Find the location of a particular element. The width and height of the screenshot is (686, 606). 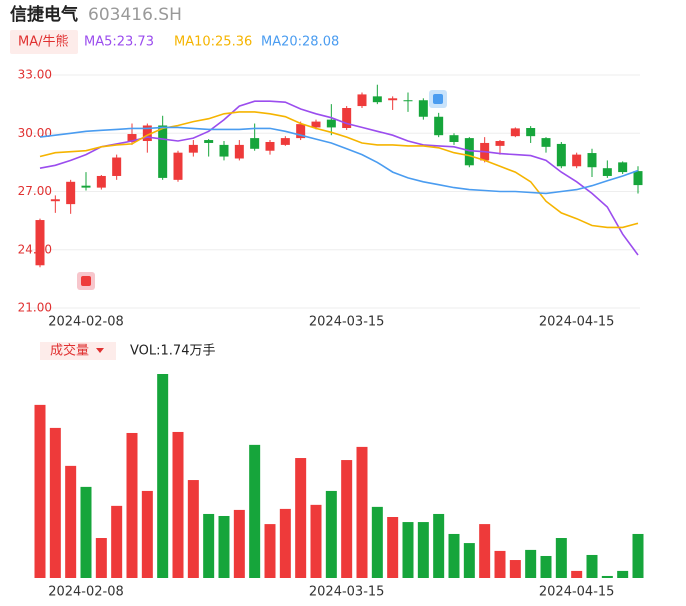

ma-menu-bg is located at coordinates (44, 42).